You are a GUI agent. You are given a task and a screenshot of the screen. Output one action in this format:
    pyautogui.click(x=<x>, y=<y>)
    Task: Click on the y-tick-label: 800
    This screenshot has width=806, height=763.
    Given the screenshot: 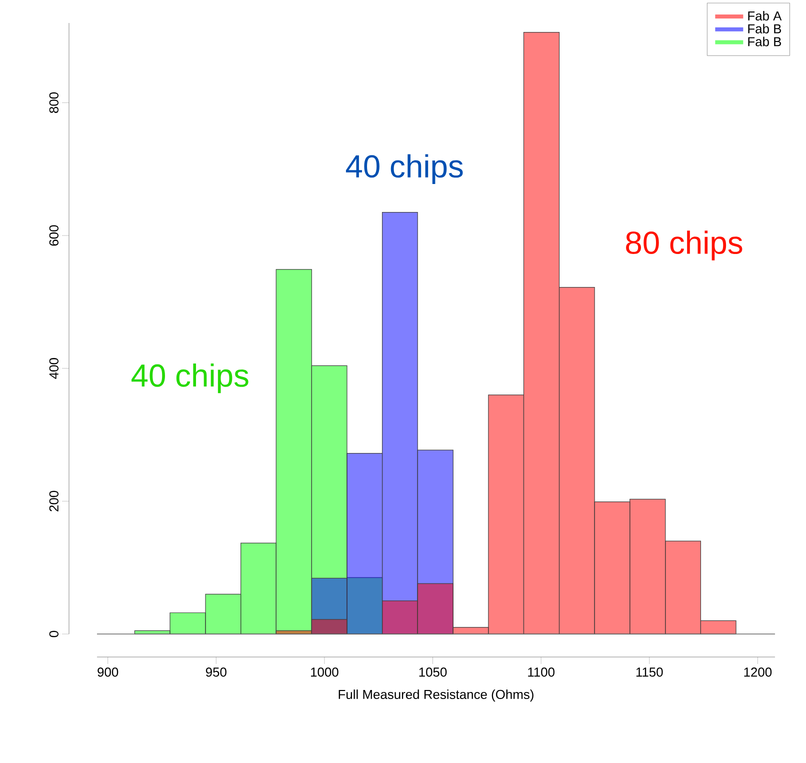 What is the action you would take?
    pyautogui.click(x=53, y=102)
    